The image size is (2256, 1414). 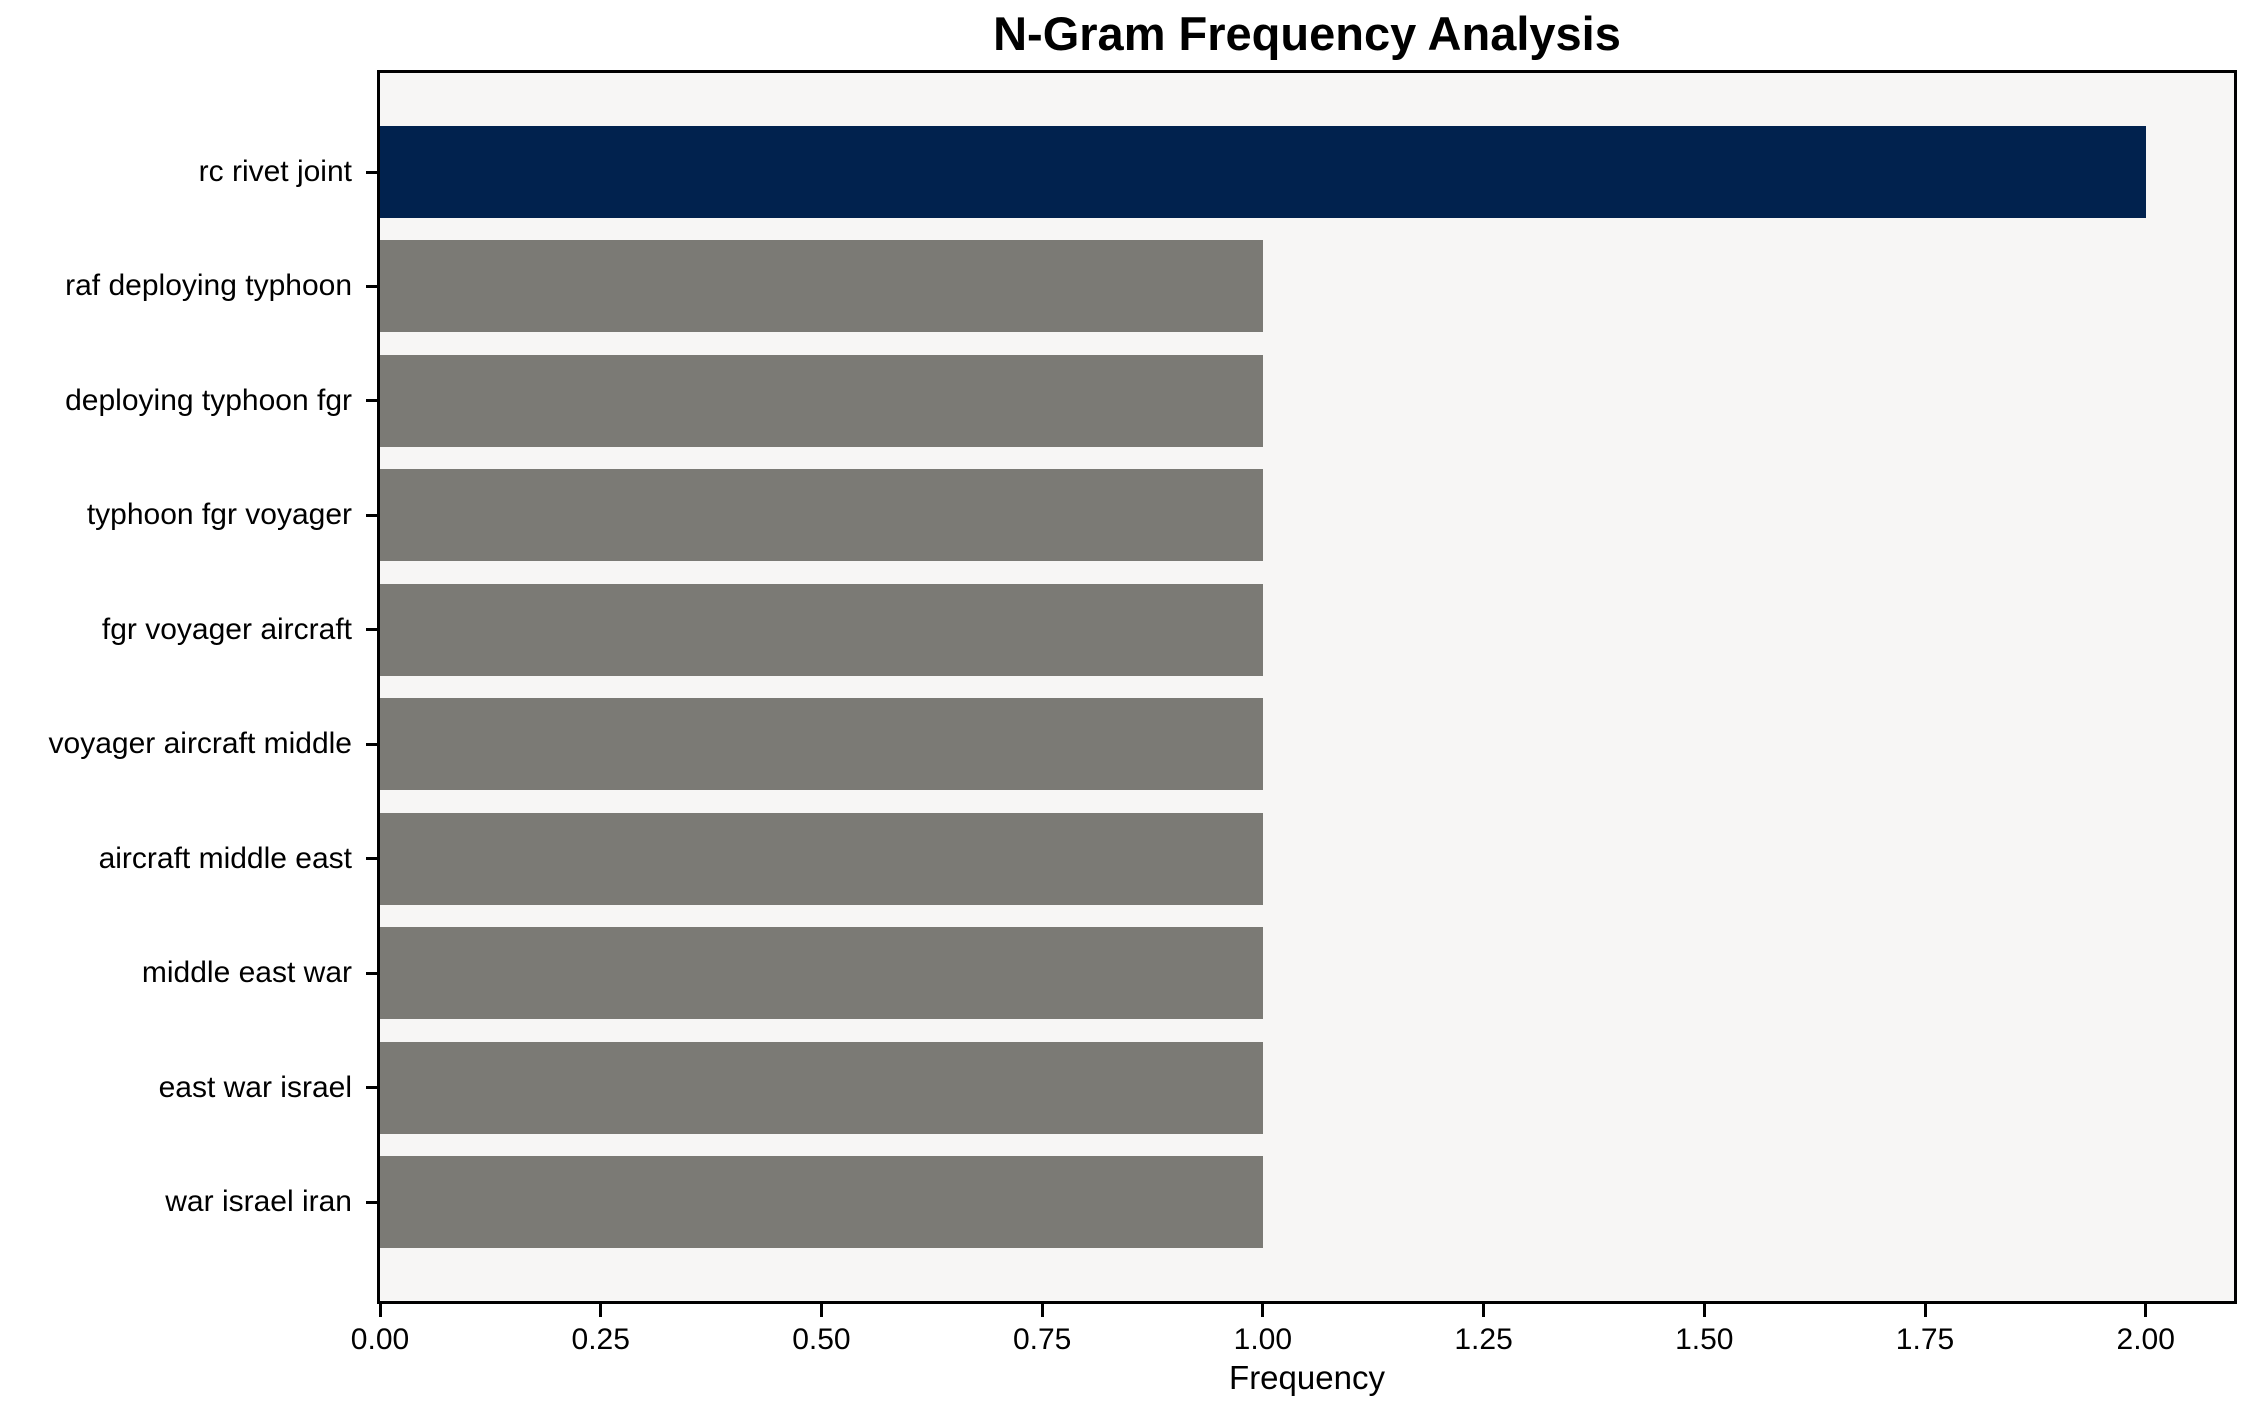 I want to click on x-tick-label: 1.75, so click(x=1925, y=1339).